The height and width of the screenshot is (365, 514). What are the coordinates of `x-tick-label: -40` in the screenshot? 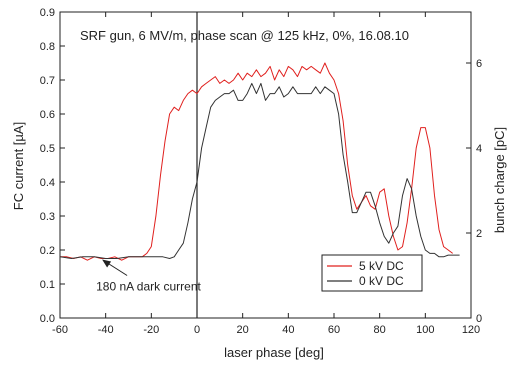 It's located at (106, 330).